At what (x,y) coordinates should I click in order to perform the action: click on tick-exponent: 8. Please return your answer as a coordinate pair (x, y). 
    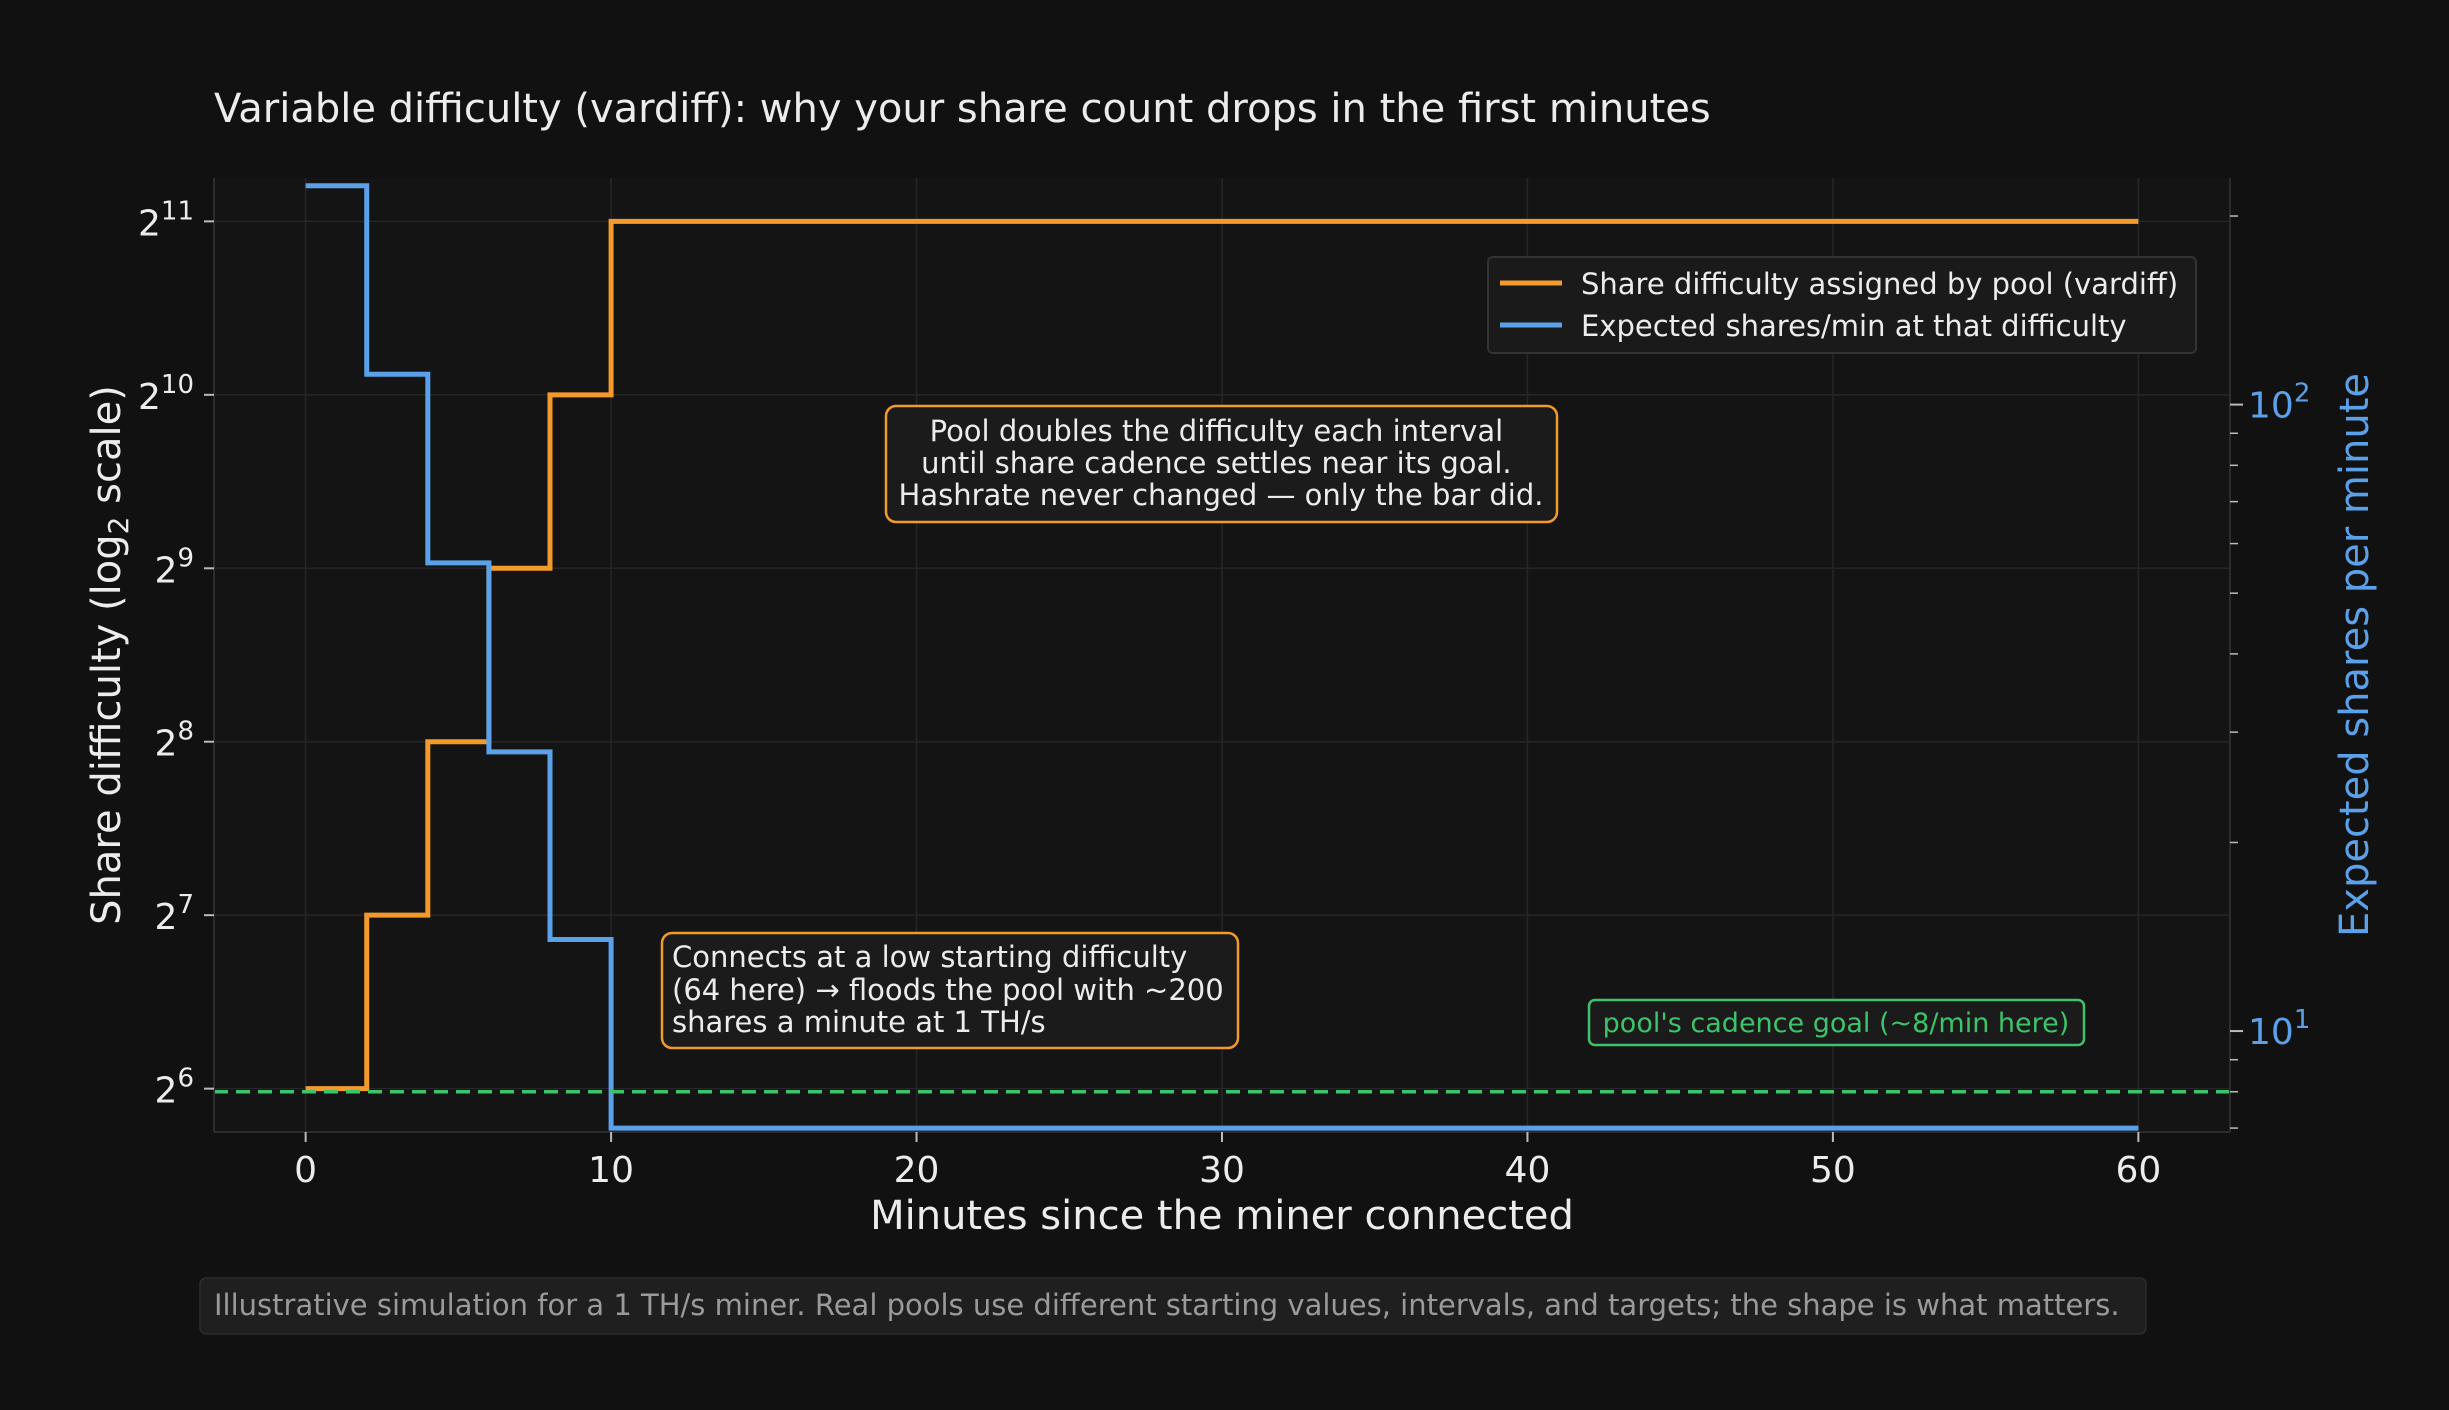
    Looking at the image, I should click on (185, 732).